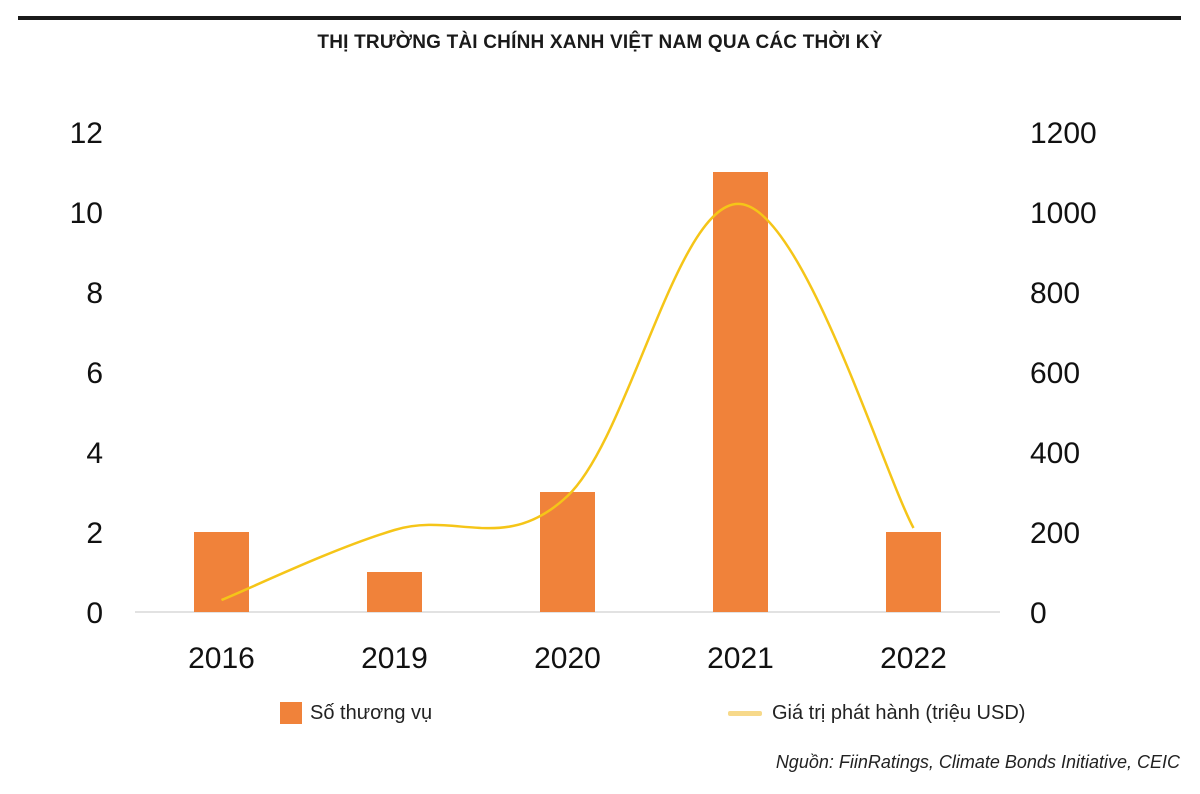  I want to click on bar-2022, so click(913, 572).